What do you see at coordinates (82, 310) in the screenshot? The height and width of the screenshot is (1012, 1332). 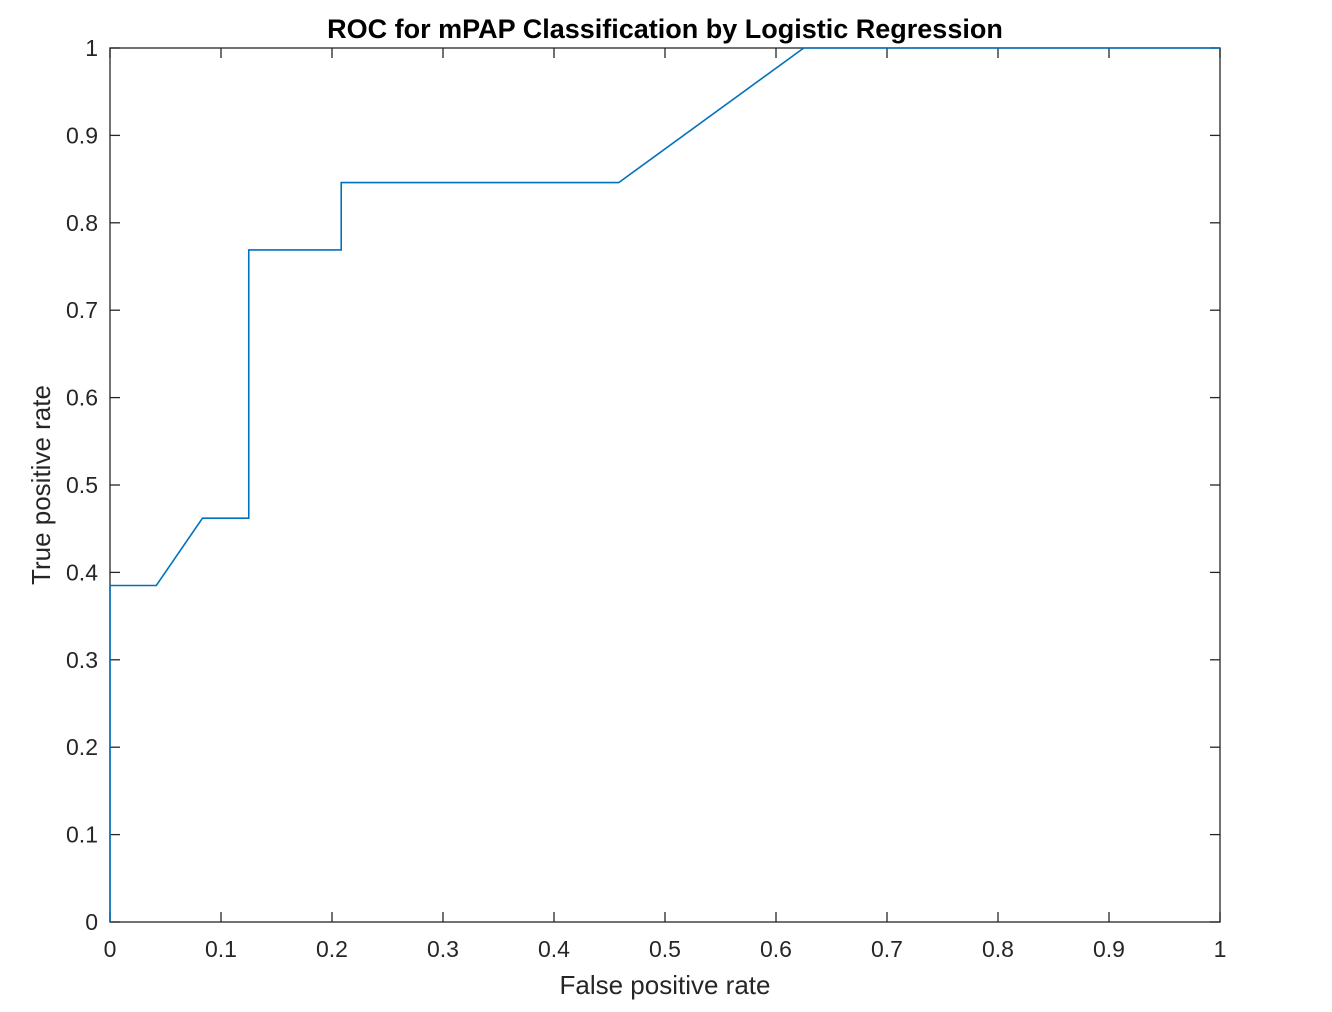 I see `y-tick-label: 0.7` at bounding box center [82, 310].